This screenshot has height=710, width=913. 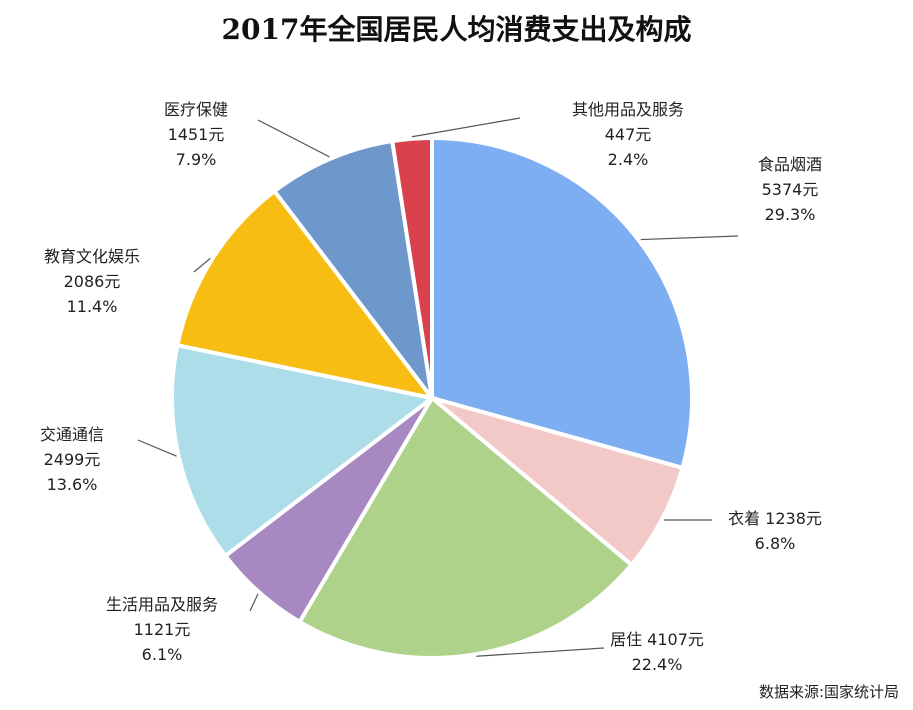 What do you see at coordinates (196, 159) in the screenshot?
I see `slice-percent-label: 7.9%` at bounding box center [196, 159].